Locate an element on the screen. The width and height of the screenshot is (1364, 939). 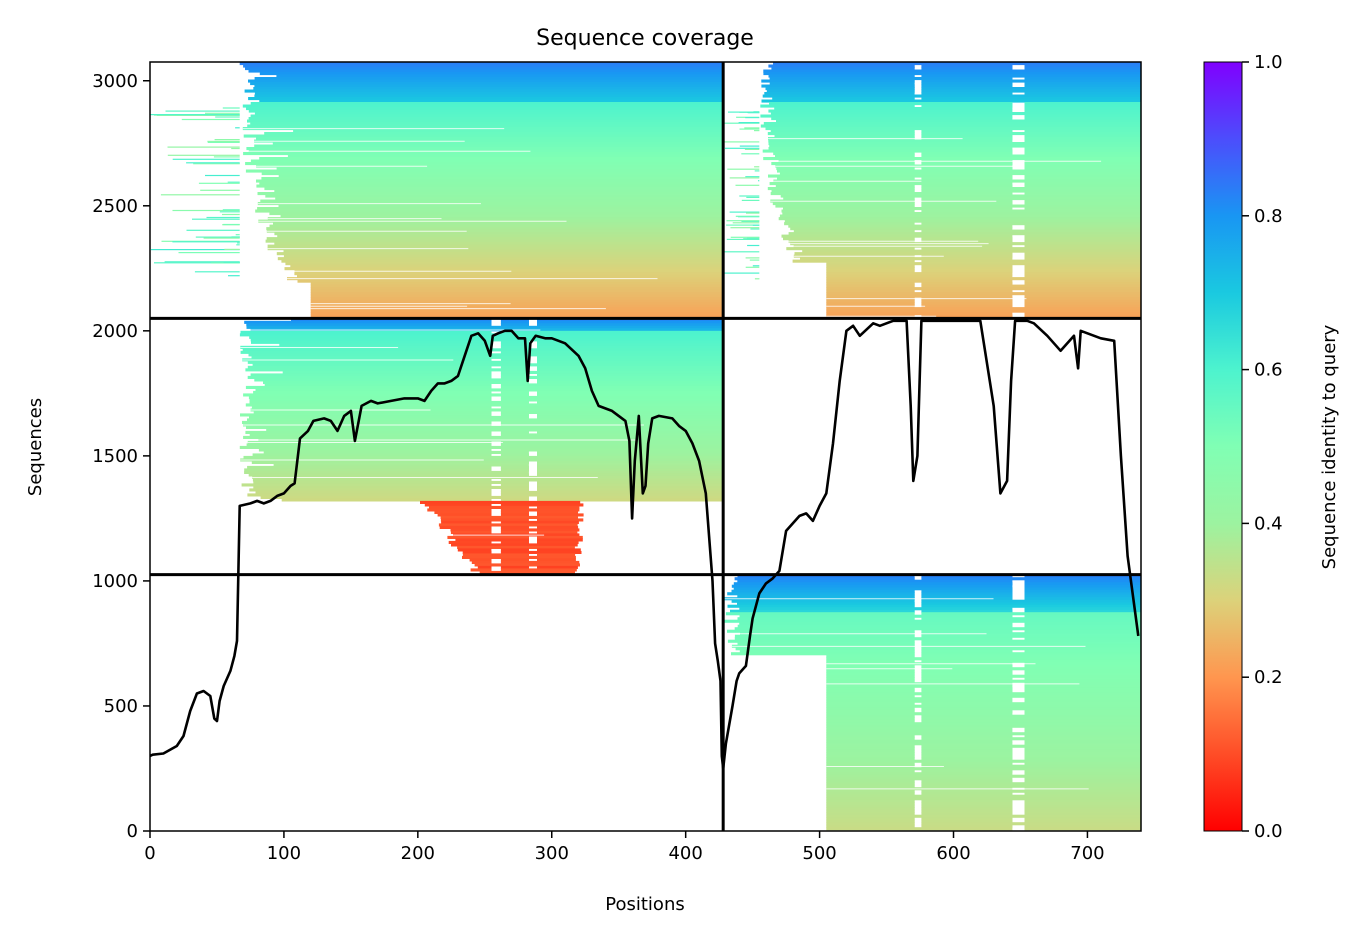
y-tick-label: 0 is located at coordinates (132, 831).